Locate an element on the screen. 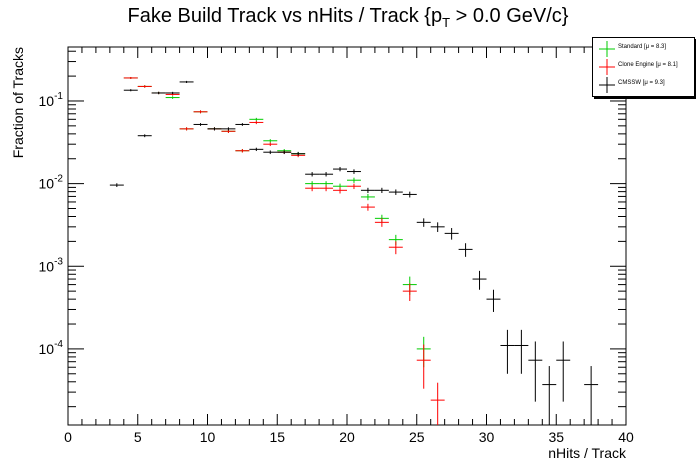 This screenshot has height=472, width=696. x-tick-label: 10 is located at coordinates (208, 437).